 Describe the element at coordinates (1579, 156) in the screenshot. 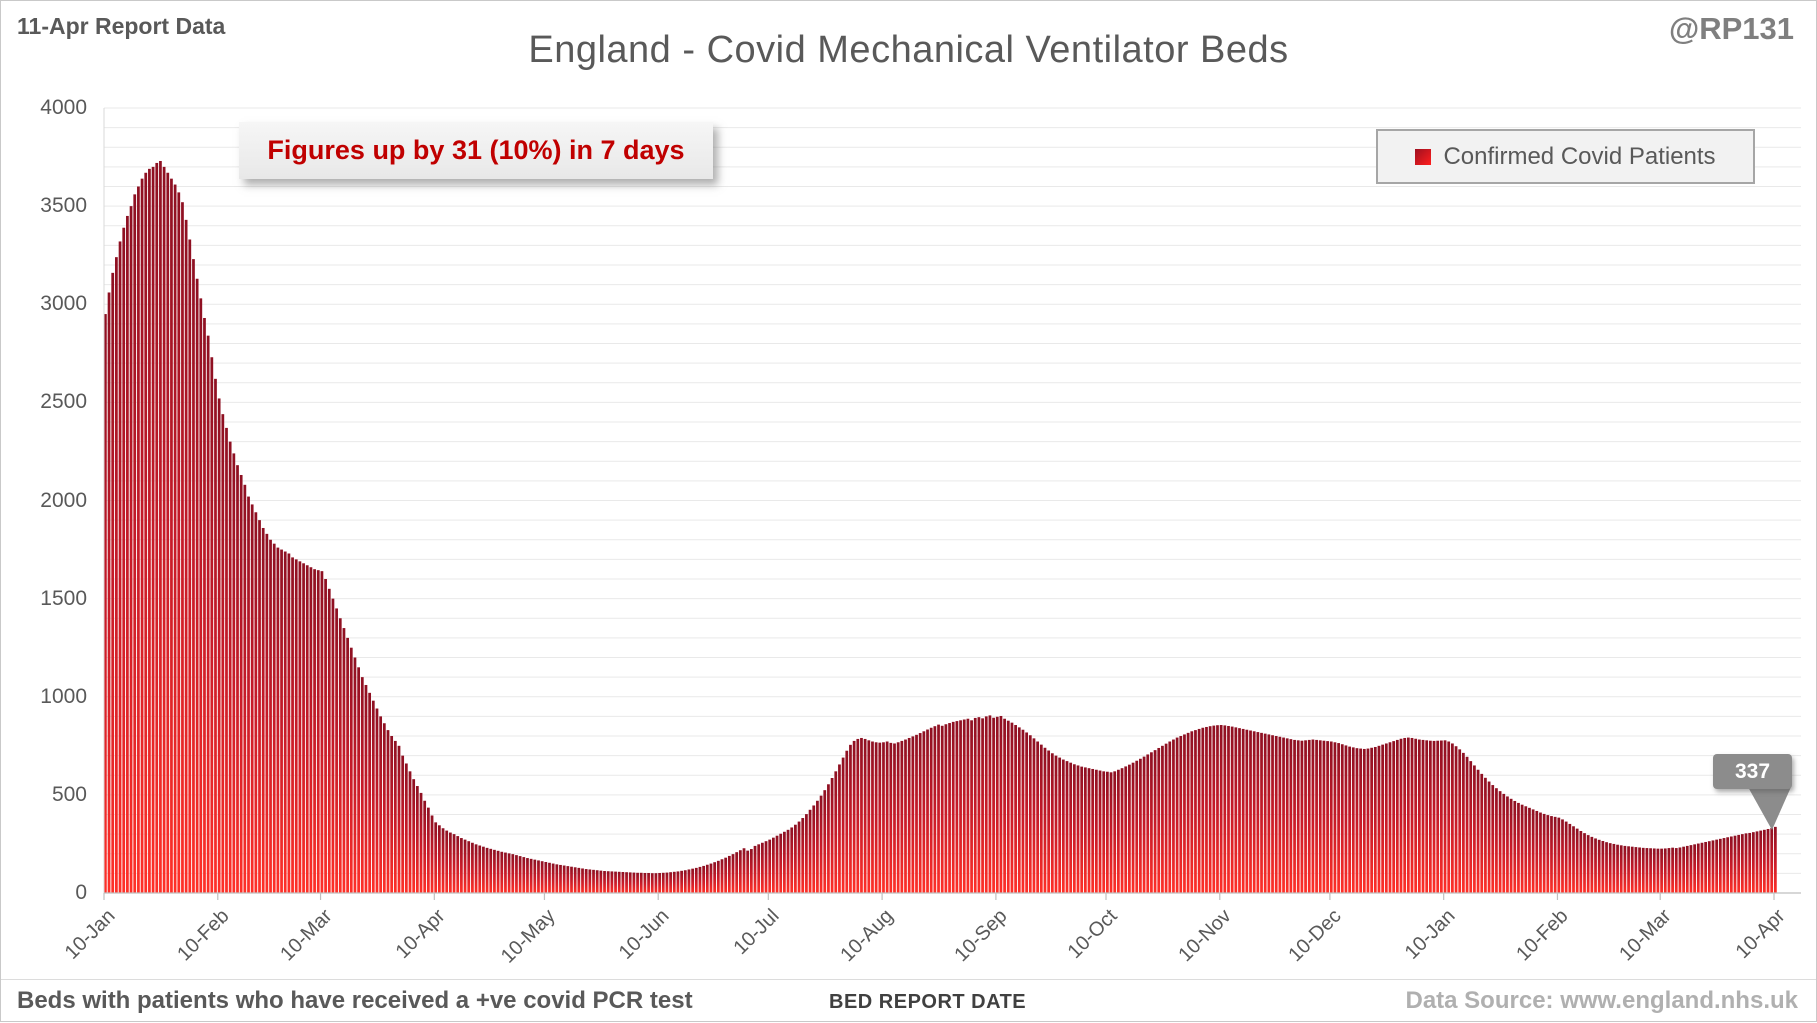

I see `legend-label: Confirmed Covid Patients` at that location.